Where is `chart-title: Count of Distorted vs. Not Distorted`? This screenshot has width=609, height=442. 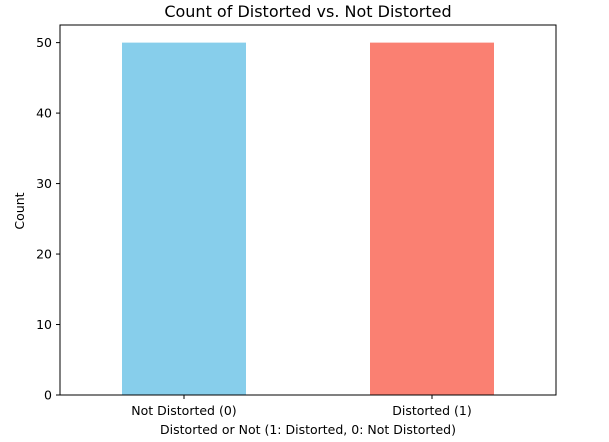
chart-title: Count of Distorted vs. Not Distorted is located at coordinates (307, 11).